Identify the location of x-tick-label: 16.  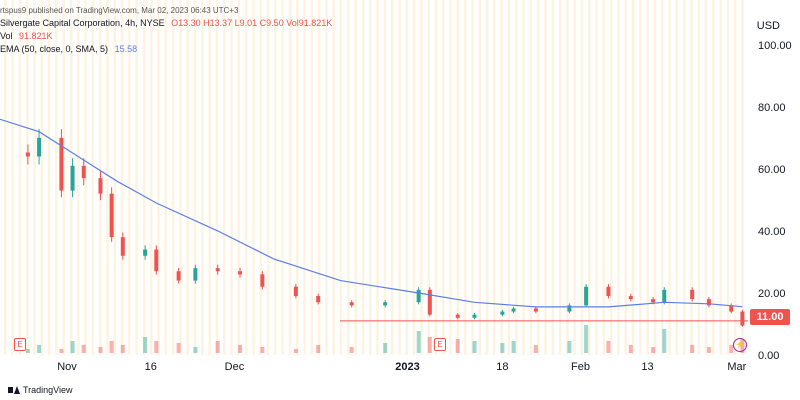
(151, 367).